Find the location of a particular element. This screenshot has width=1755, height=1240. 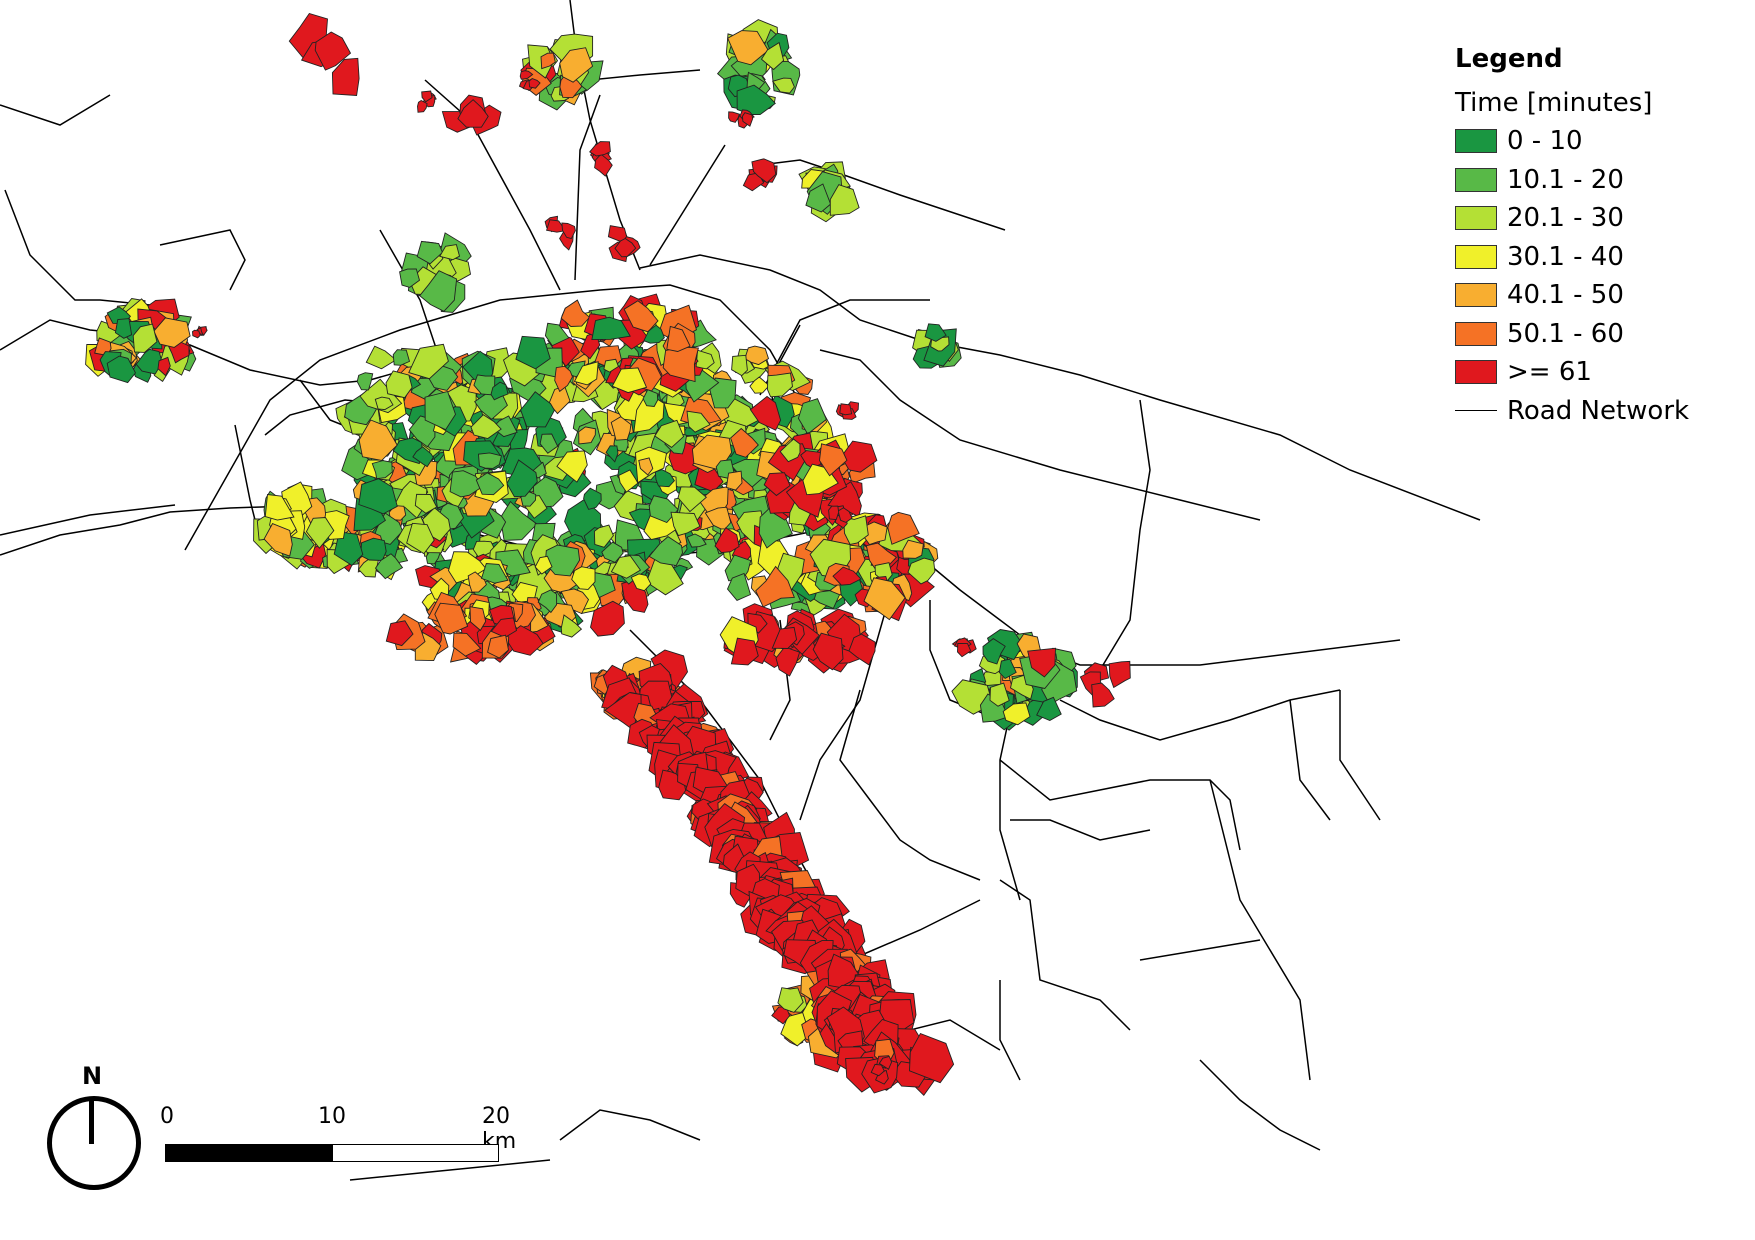

legend-item-30-40: 30.1 - 40 is located at coordinates (1600, 257).